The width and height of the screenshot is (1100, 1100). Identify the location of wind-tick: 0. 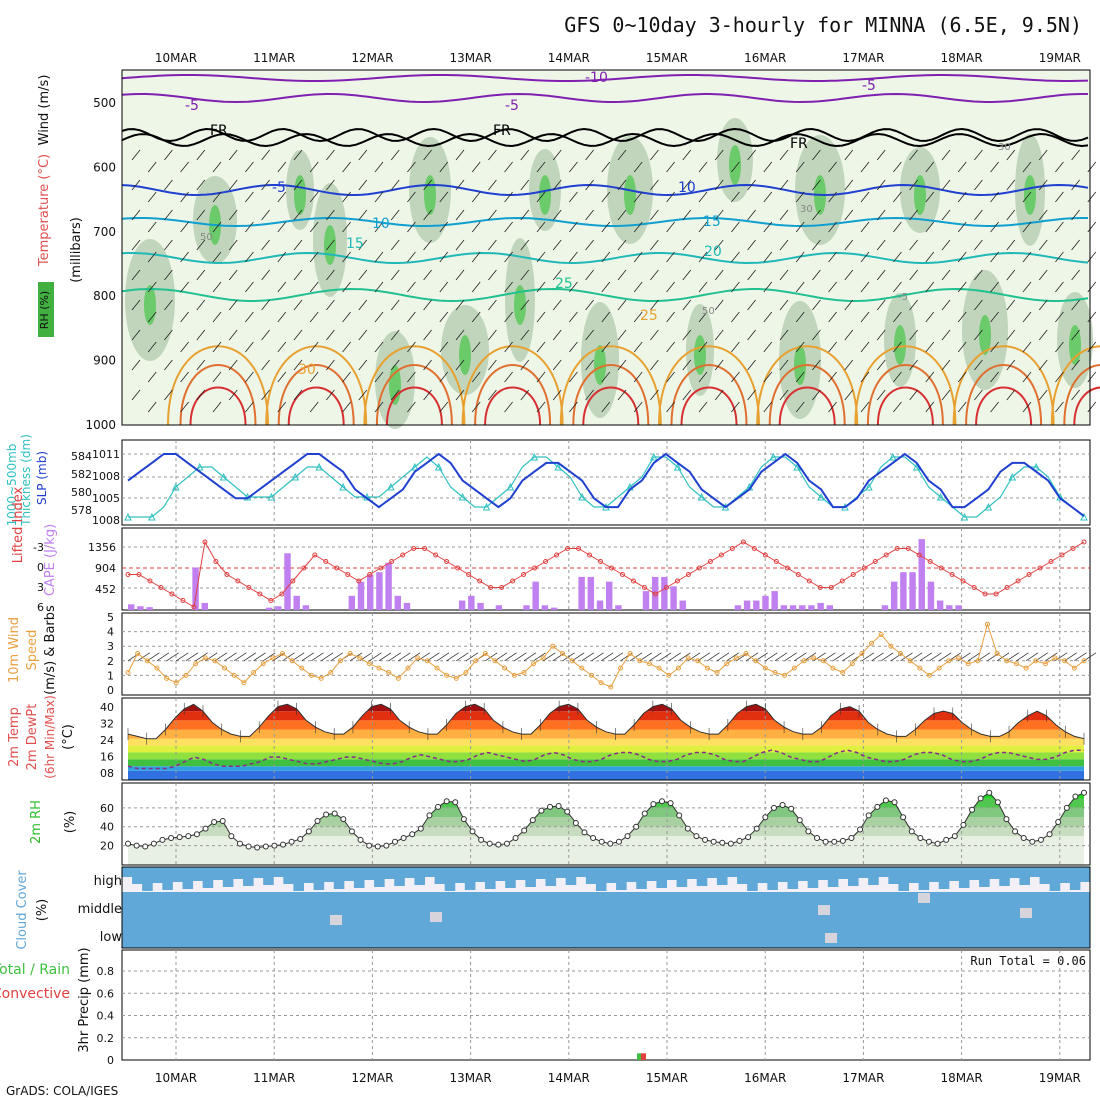
(110, 690).